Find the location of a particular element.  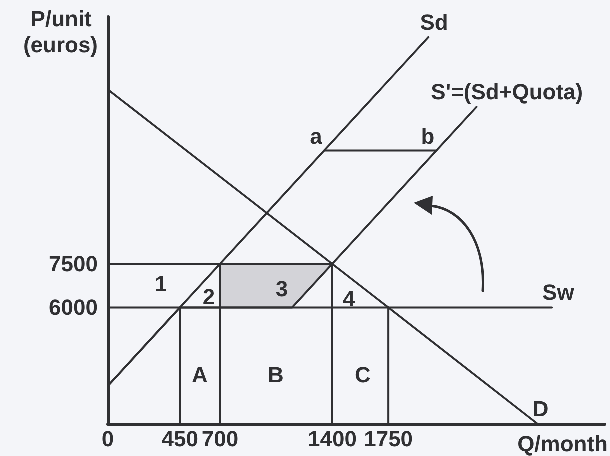

y-tick-label: 7500 is located at coordinates (73, 264).